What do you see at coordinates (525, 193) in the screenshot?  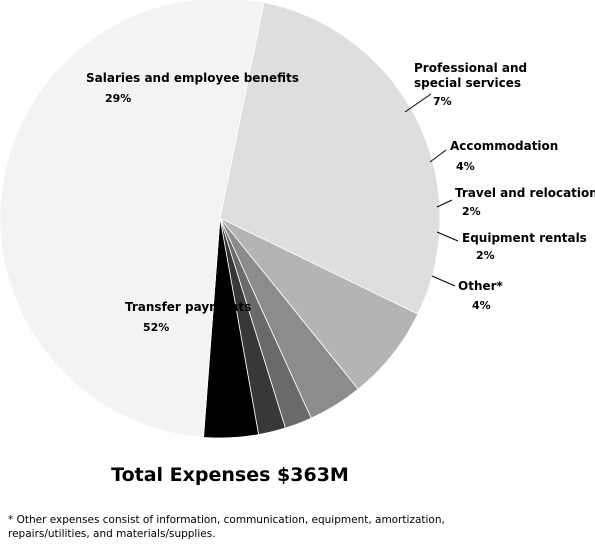 I see `label-travel-and-relocation: Travel and relocation` at bounding box center [525, 193].